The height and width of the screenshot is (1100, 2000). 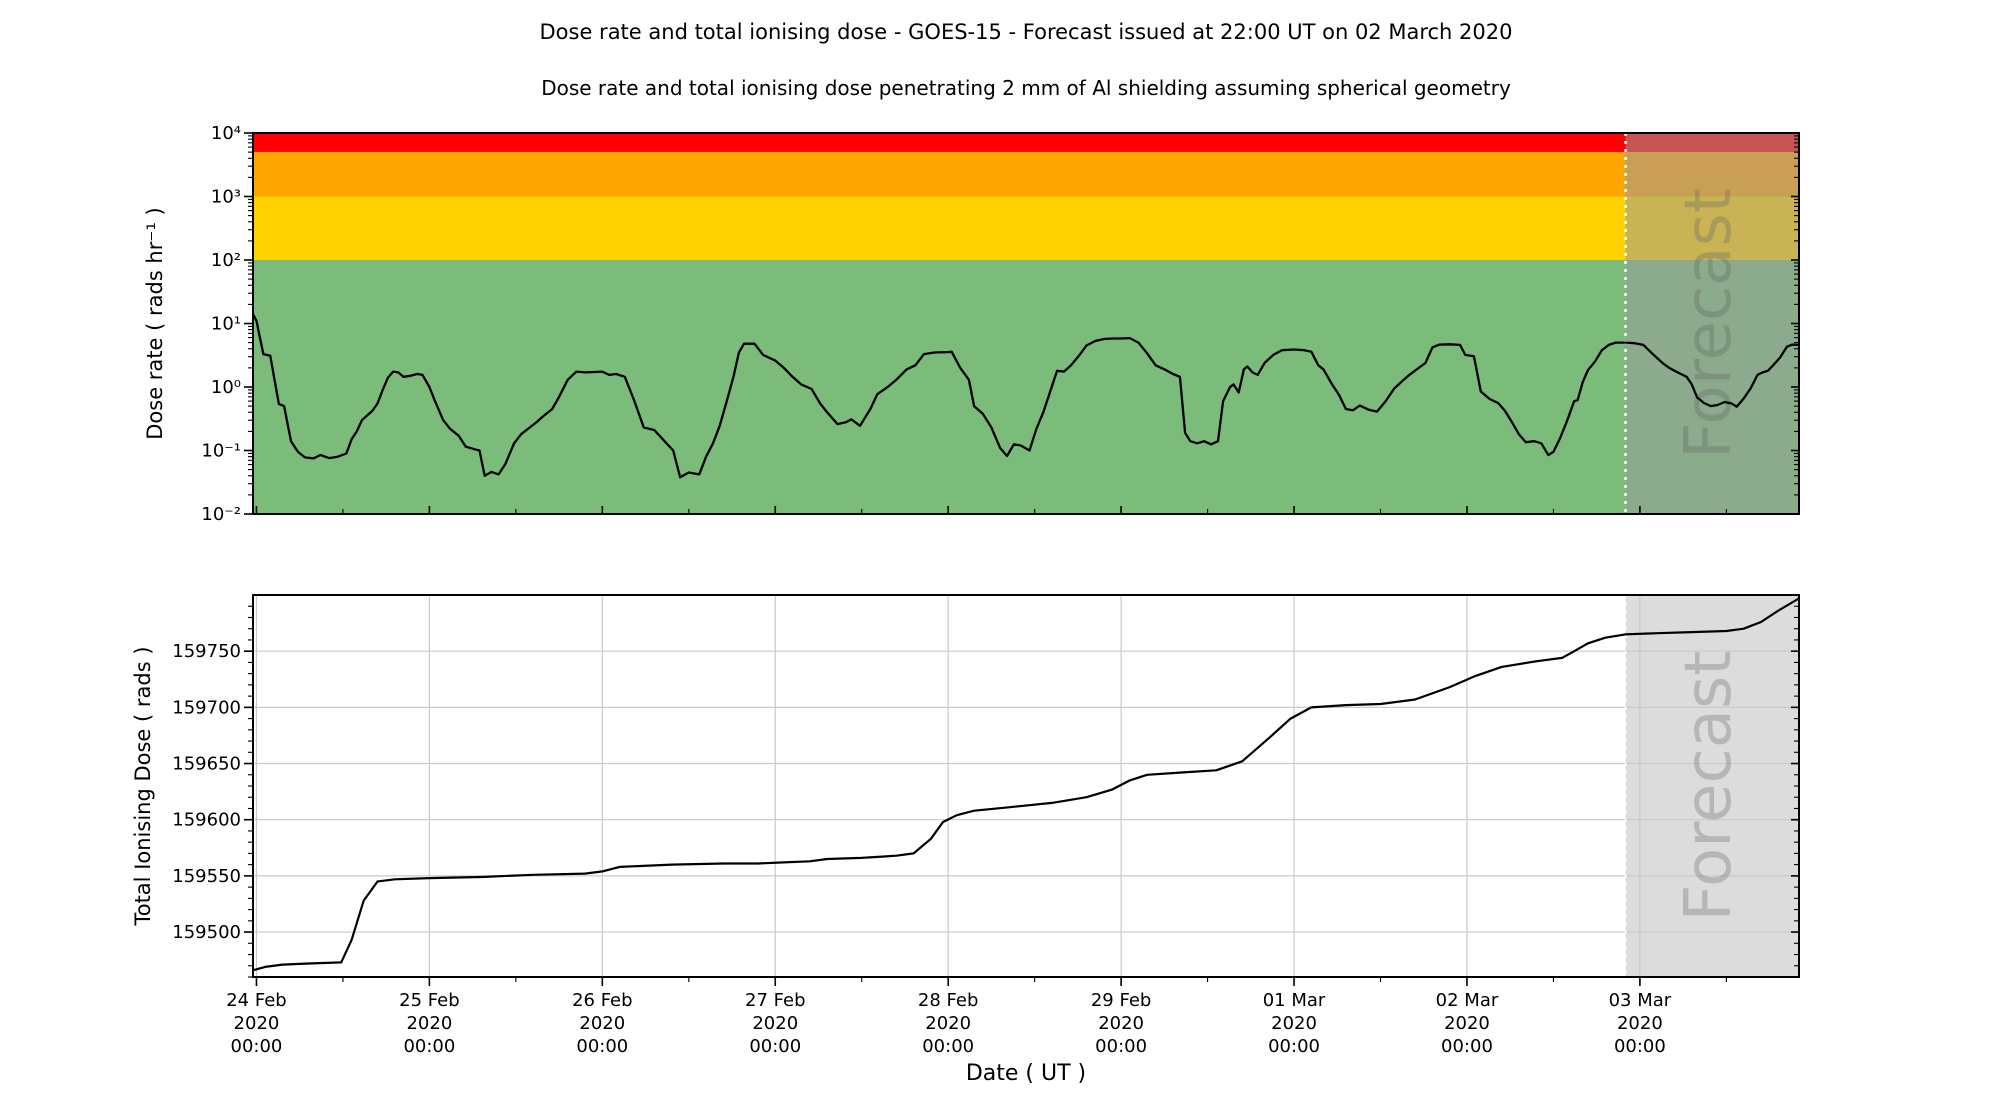 What do you see at coordinates (206, 707) in the screenshot?
I see `ytick-label-totaldose: 159700` at bounding box center [206, 707].